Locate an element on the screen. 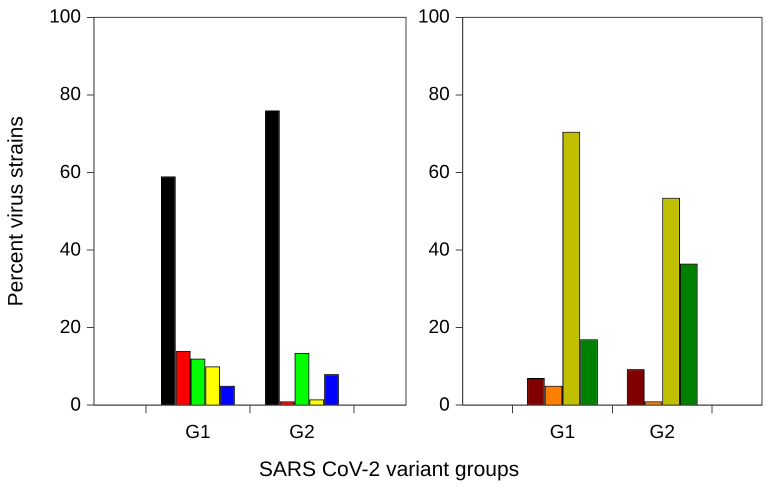 This screenshot has width=778, height=488. y-axis-title: Percent virus strains is located at coordinates (16, 211).